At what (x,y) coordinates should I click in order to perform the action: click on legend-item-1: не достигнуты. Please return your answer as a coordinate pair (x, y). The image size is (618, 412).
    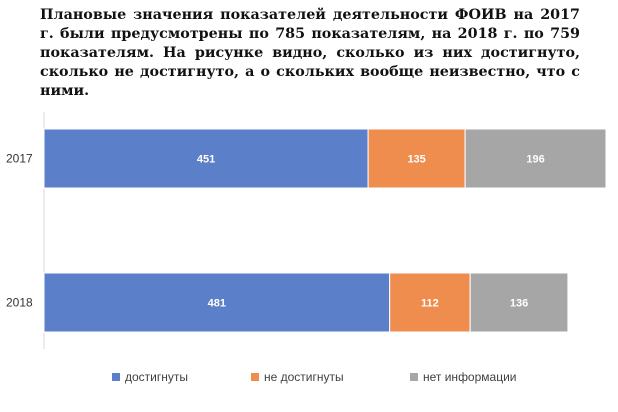
    Looking at the image, I should click on (297, 377).